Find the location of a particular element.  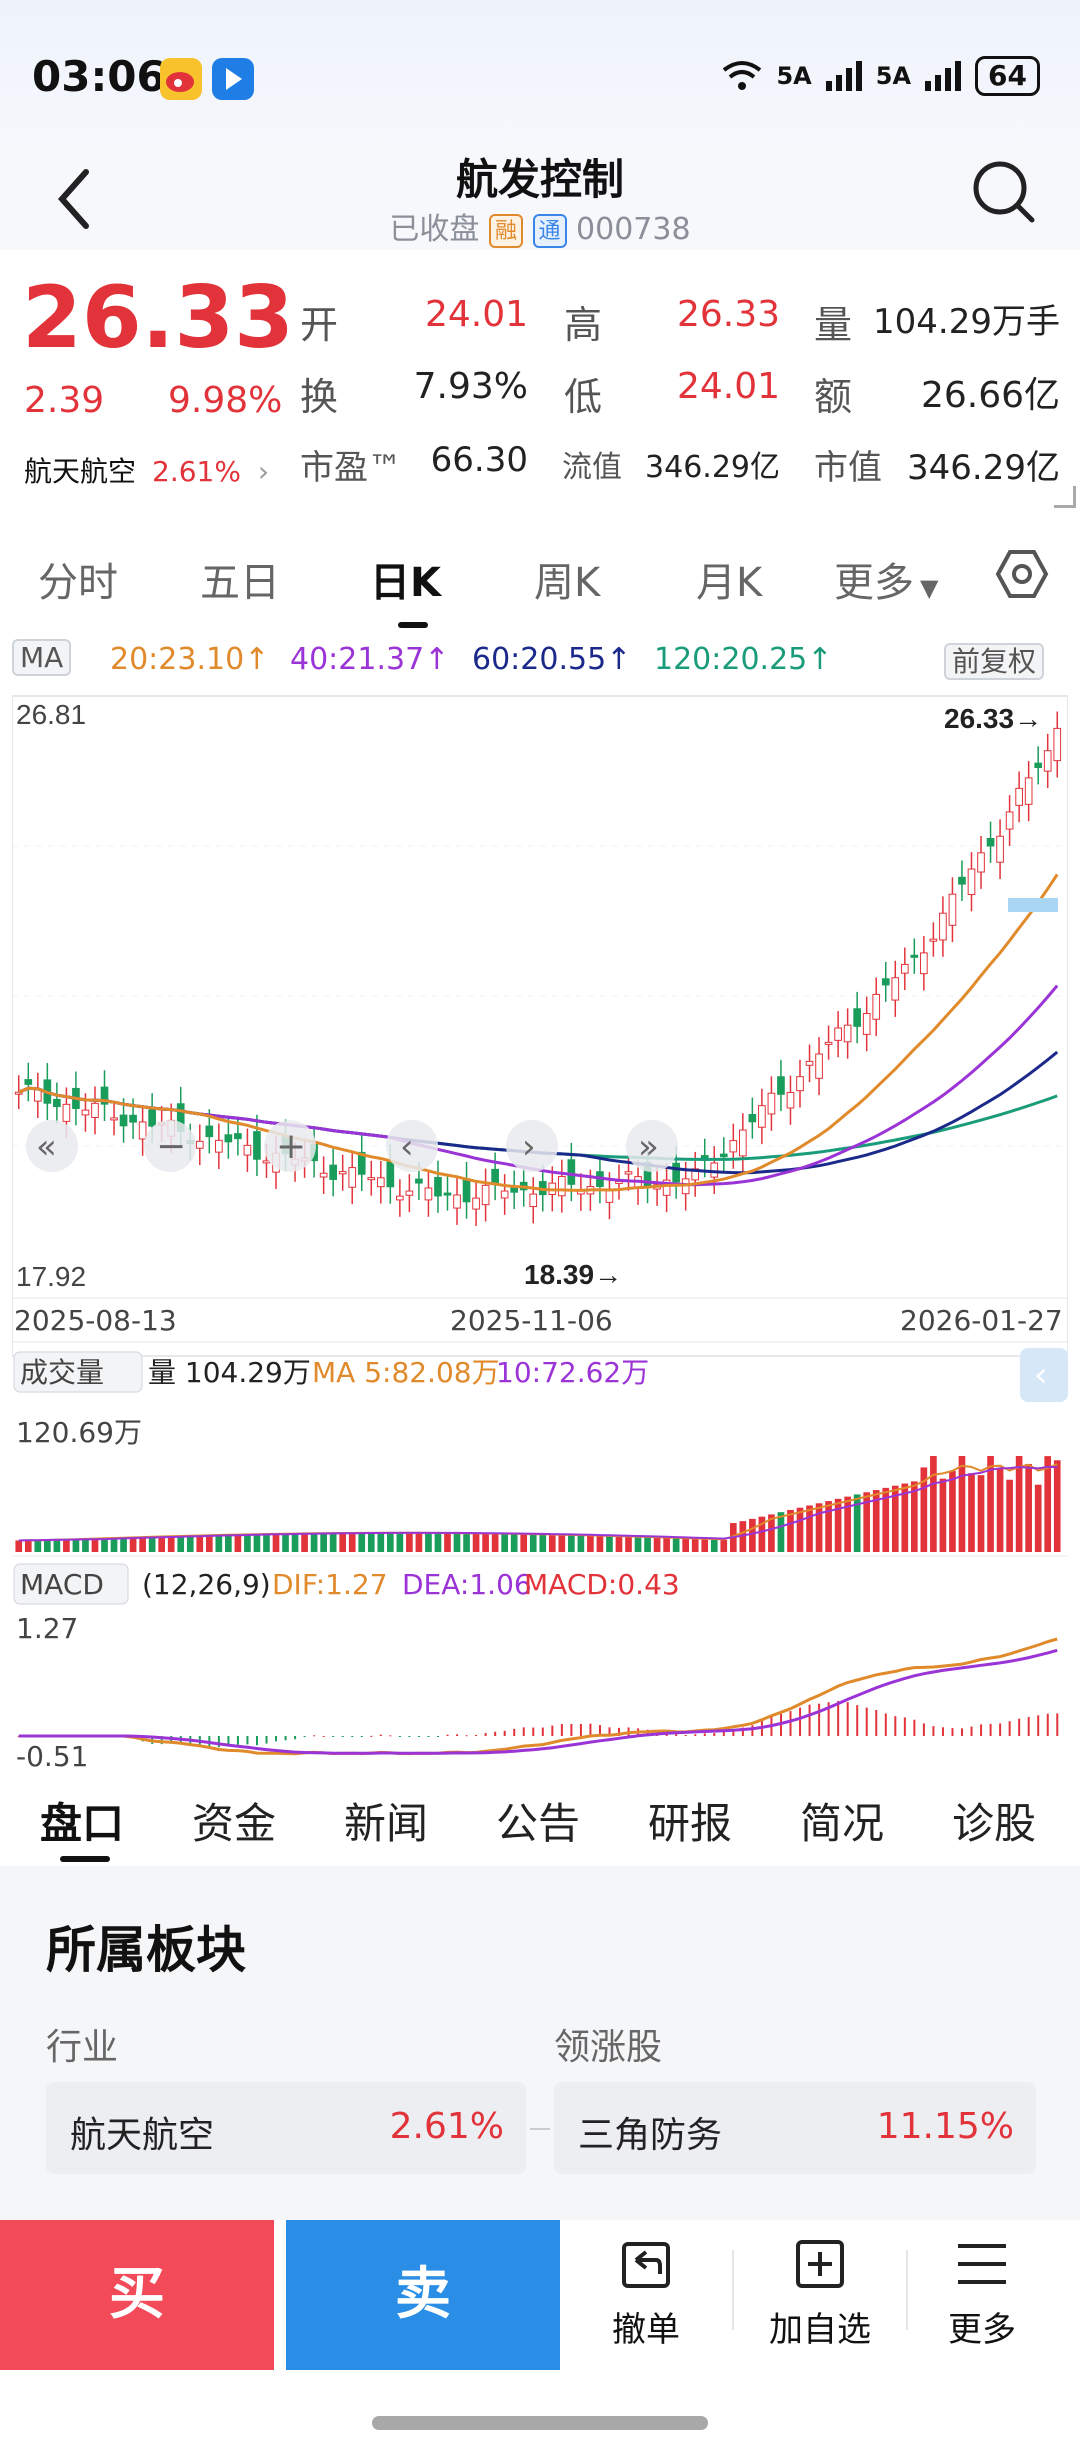

scroll-start-button is located at coordinates (52, 1146).